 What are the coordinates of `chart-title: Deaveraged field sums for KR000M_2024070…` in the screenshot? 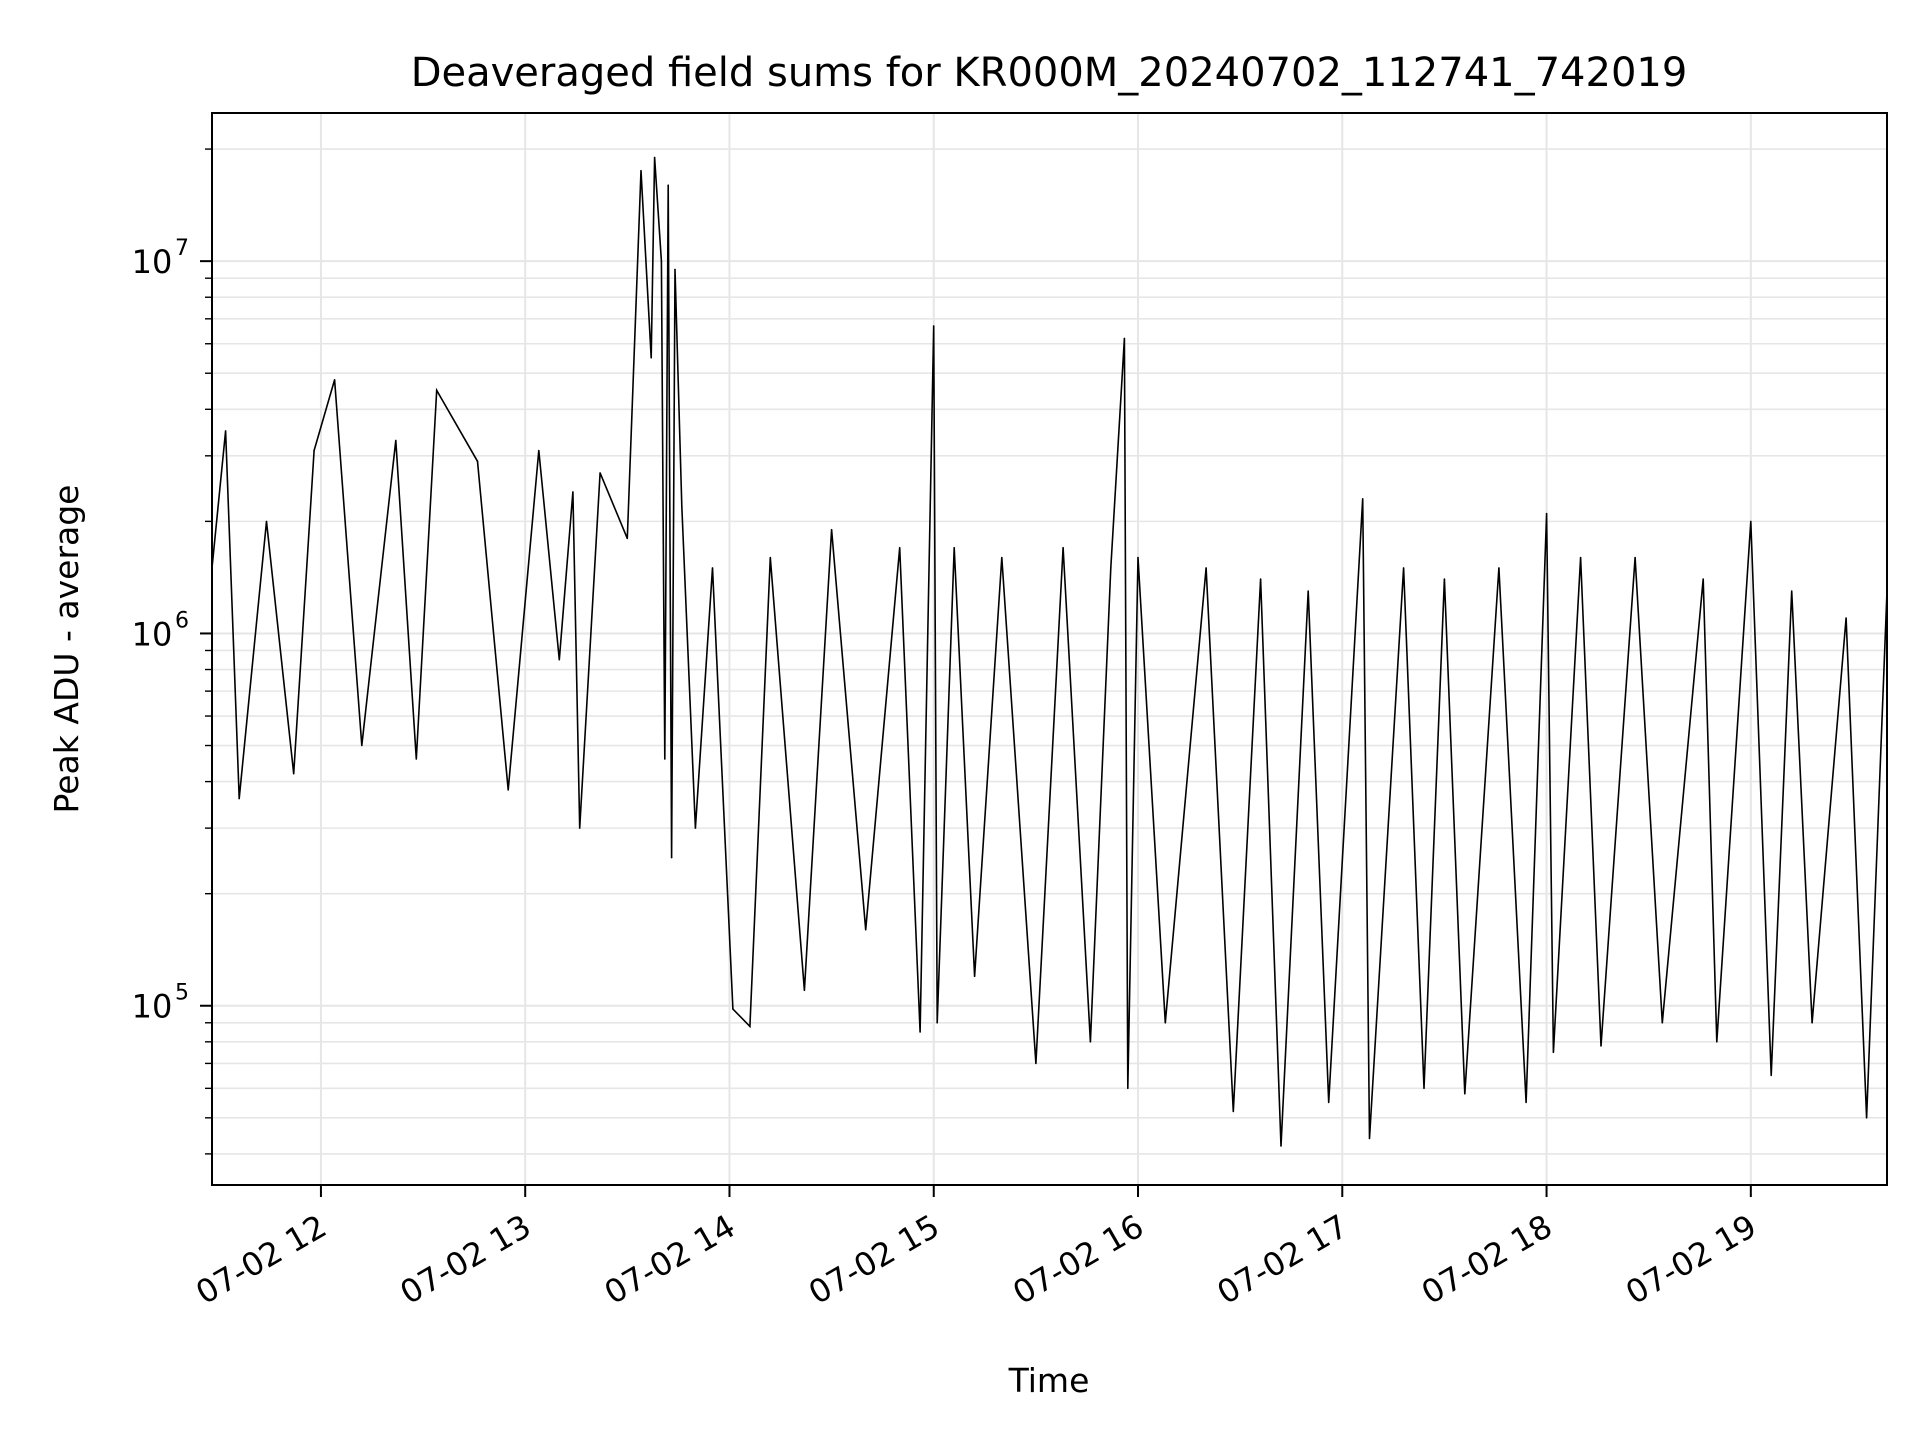 It's located at (1049, 73).